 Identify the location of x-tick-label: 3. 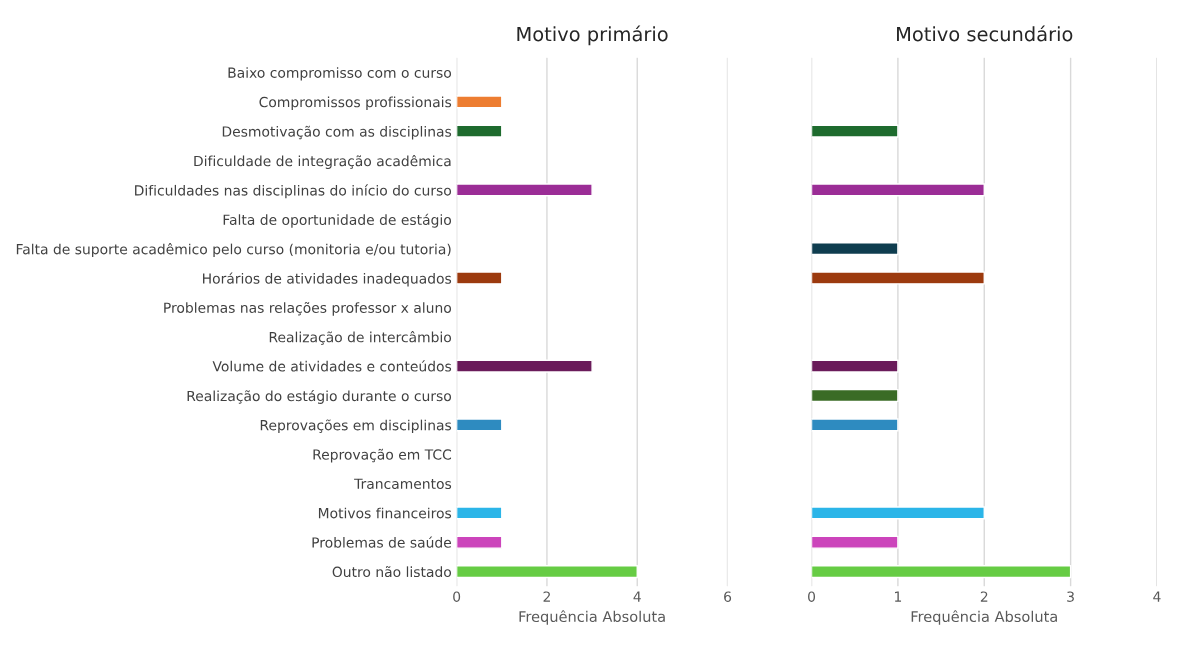
(1070, 596).